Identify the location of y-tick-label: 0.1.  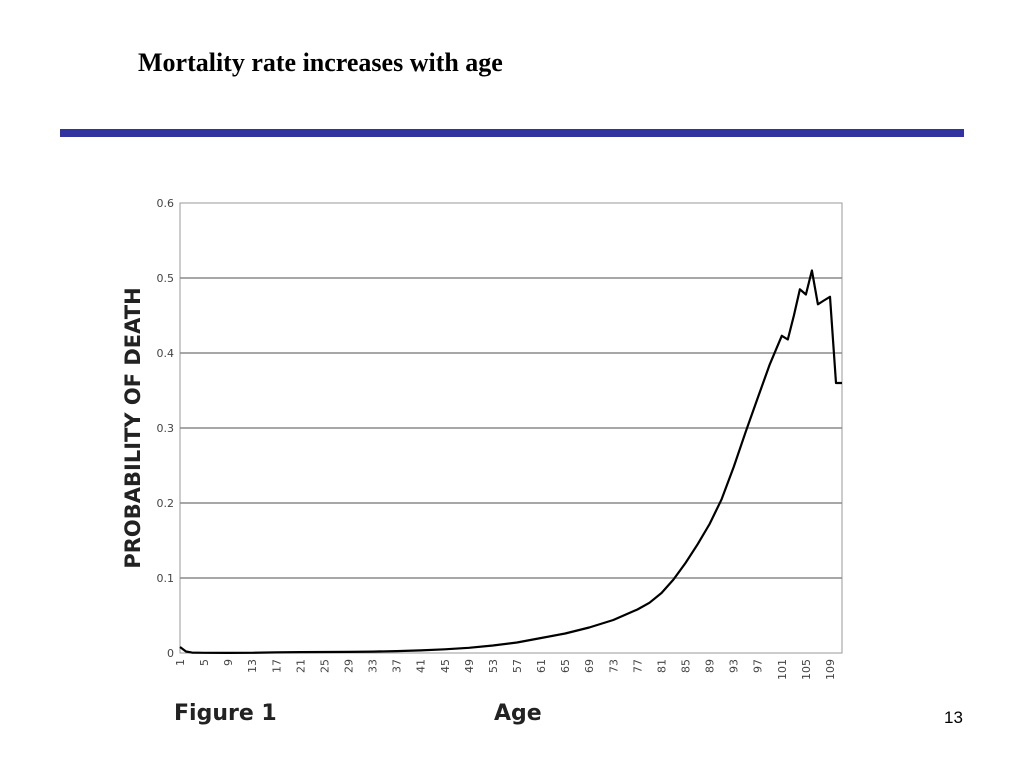
(166, 578).